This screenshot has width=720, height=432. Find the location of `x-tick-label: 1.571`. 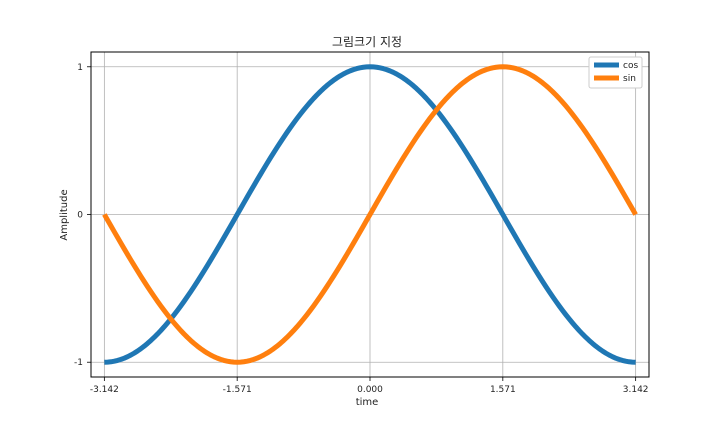

x-tick-label: 1.571 is located at coordinates (503, 390).